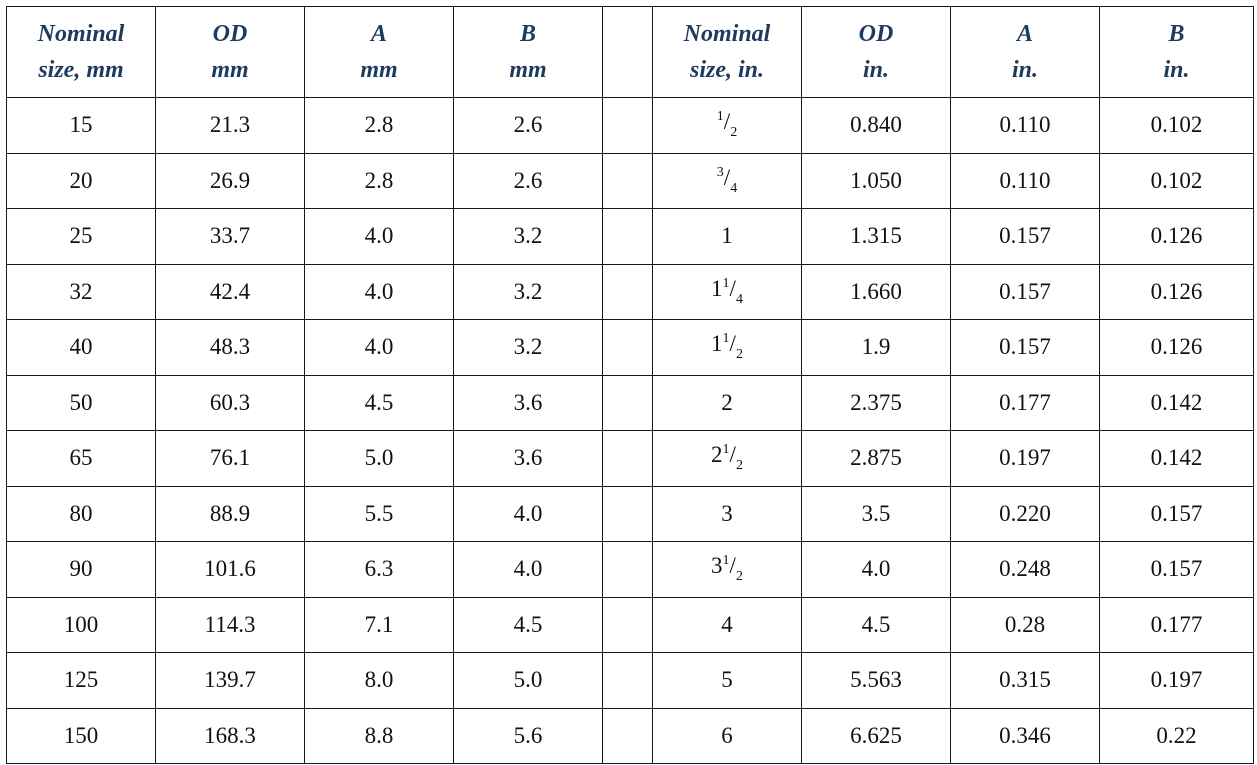 This screenshot has width=1257, height=765. I want to click on cell-nominal-in: 3, so click(727, 513).